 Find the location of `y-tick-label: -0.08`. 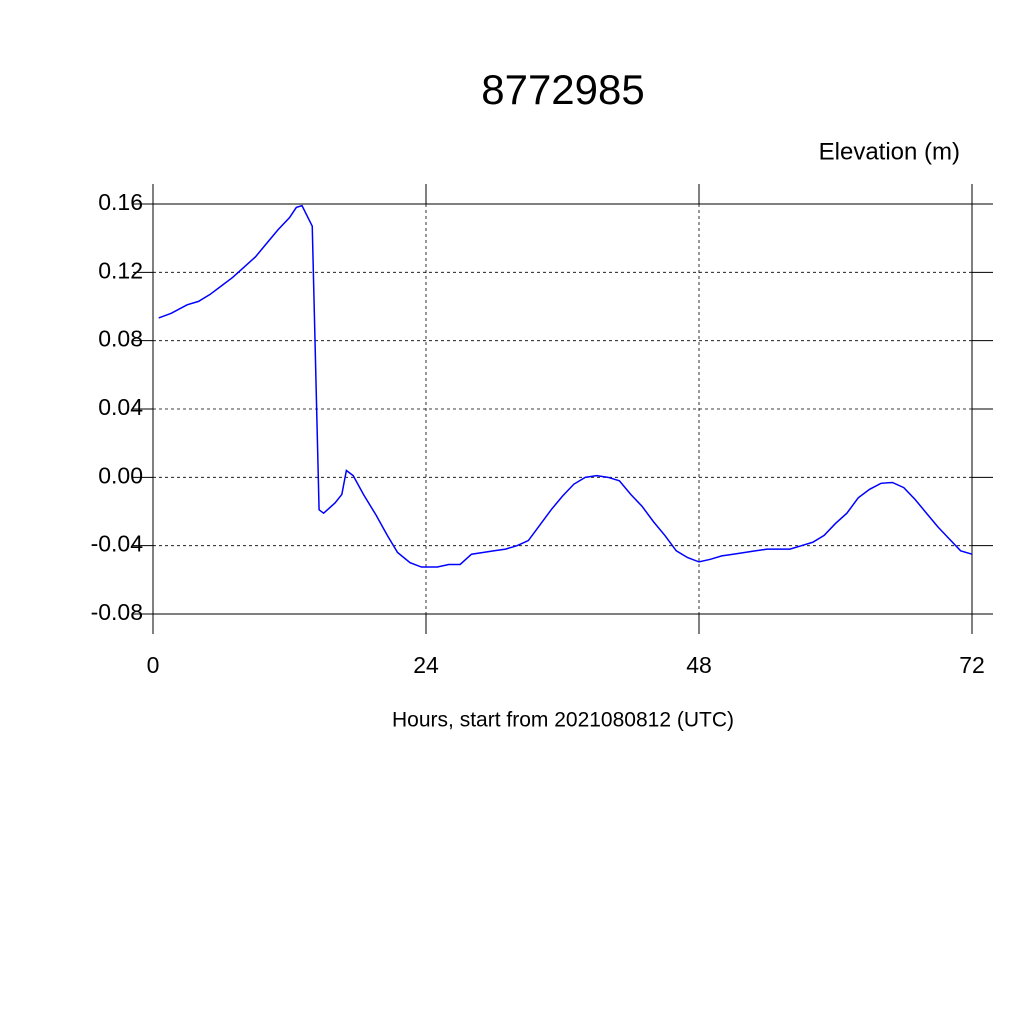

y-tick-label: -0.08 is located at coordinates (117, 612).